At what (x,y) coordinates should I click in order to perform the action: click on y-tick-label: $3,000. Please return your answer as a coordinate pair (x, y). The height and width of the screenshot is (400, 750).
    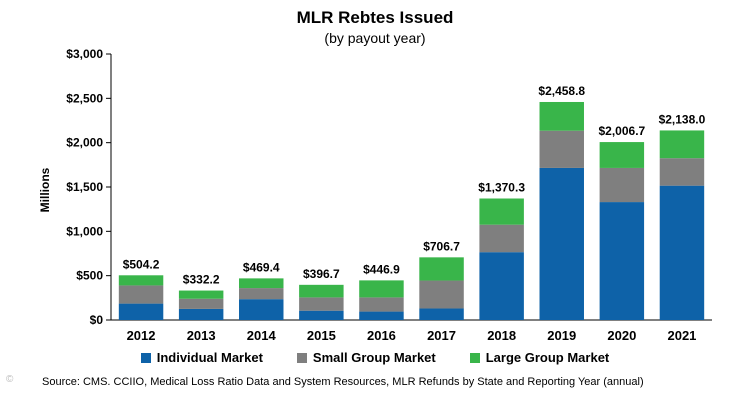
    Looking at the image, I should click on (84, 54).